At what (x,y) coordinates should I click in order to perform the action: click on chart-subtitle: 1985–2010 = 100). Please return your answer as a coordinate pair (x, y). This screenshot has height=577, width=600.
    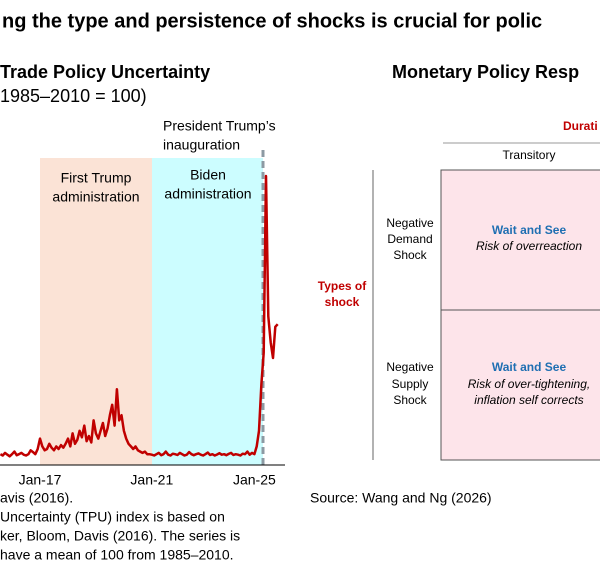
    Looking at the image, I should click on (73, 96).